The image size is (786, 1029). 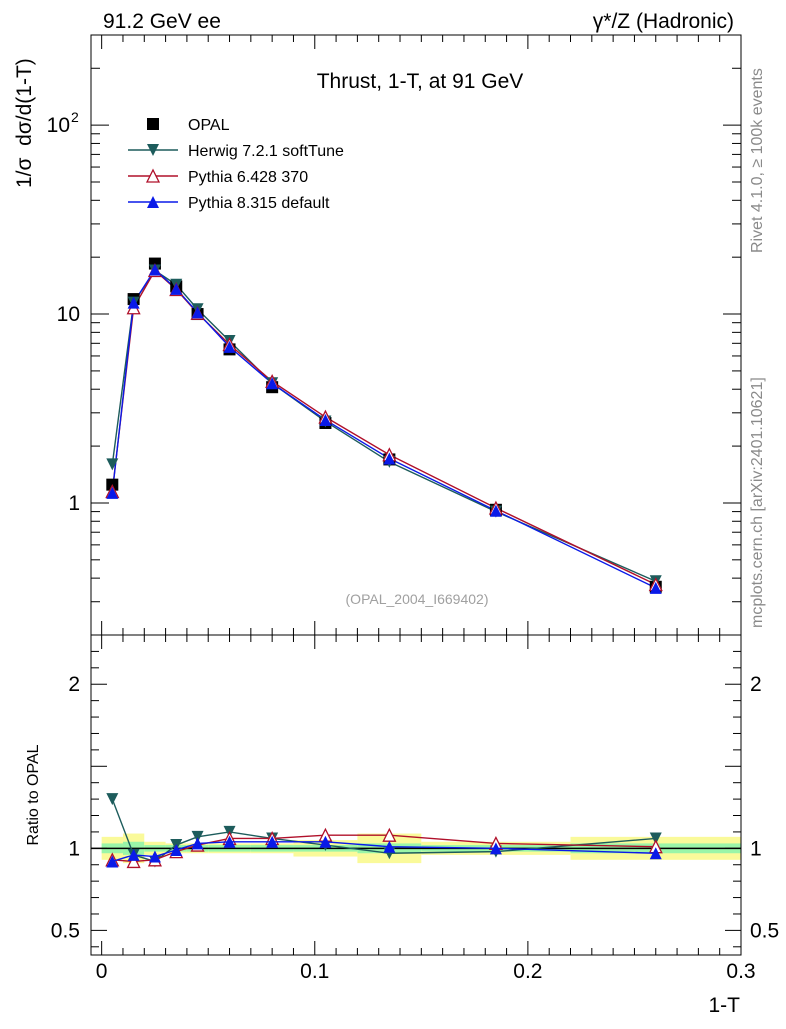 What do you see at coordinates (663, 21) in the screenshot?
I see `header-right: γ*/Z (Hadronic)` at bounding box center [663, 21].